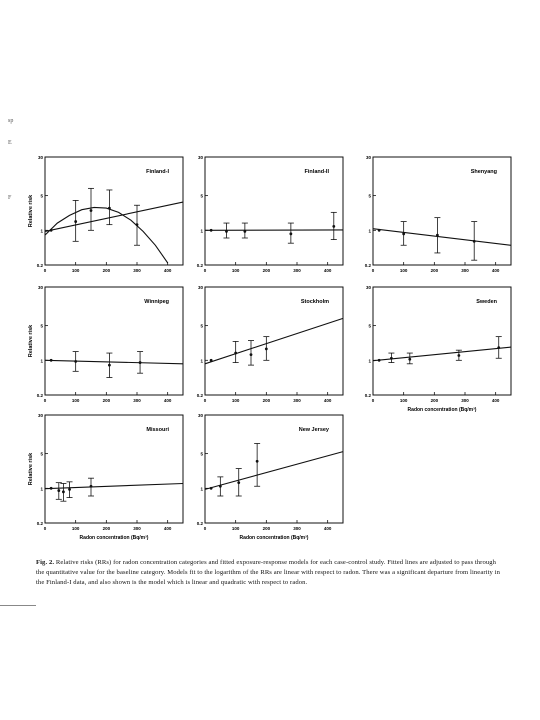 The height and width of the screenshot is (720, 540). I want to click on panel-title: Shenyang, so click(484, 172).